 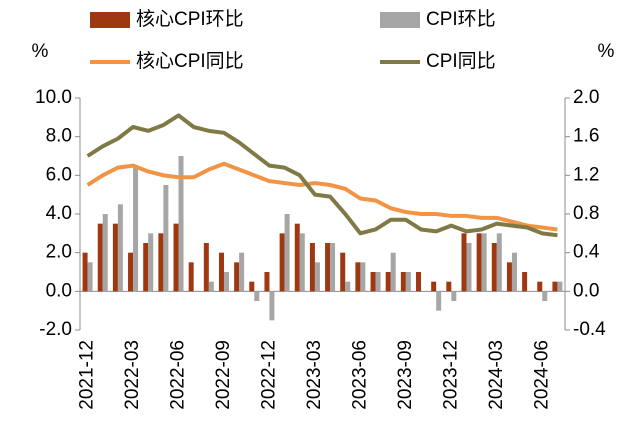 I want to click on x-tick-label: 2023-03, so click(x=314, y=375).